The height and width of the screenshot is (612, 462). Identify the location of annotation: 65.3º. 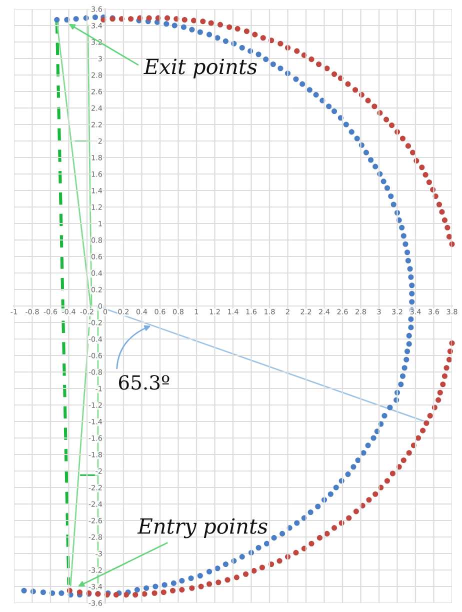
(144, 382).